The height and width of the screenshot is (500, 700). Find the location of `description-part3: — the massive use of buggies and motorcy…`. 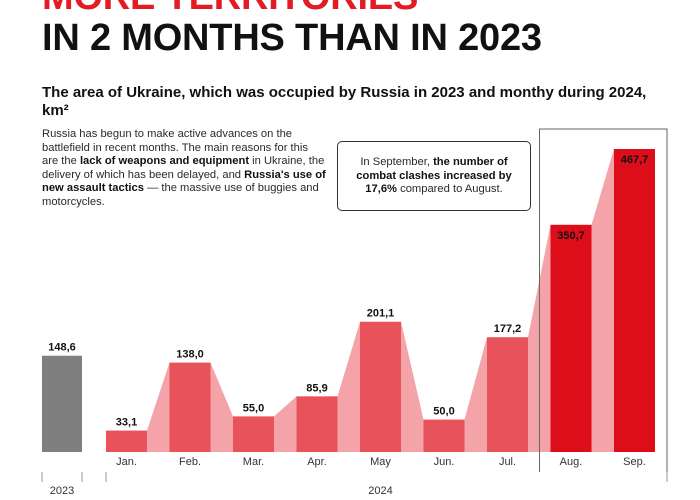

description-part3: — the massive use of buggies and motorcy… is located at coordinates (180, 195).